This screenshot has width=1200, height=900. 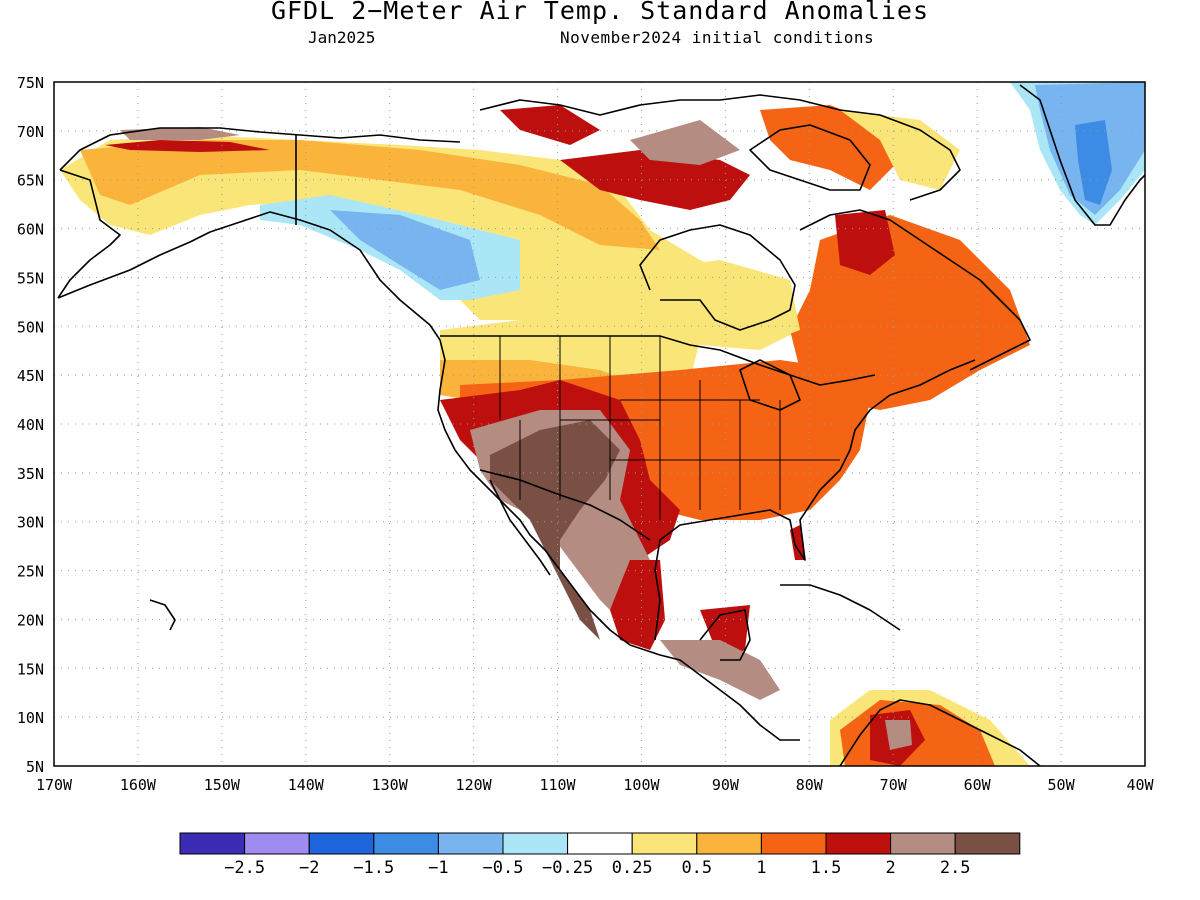 I want to click on colorbar-label: −0.5, so click(x=503, y=868).